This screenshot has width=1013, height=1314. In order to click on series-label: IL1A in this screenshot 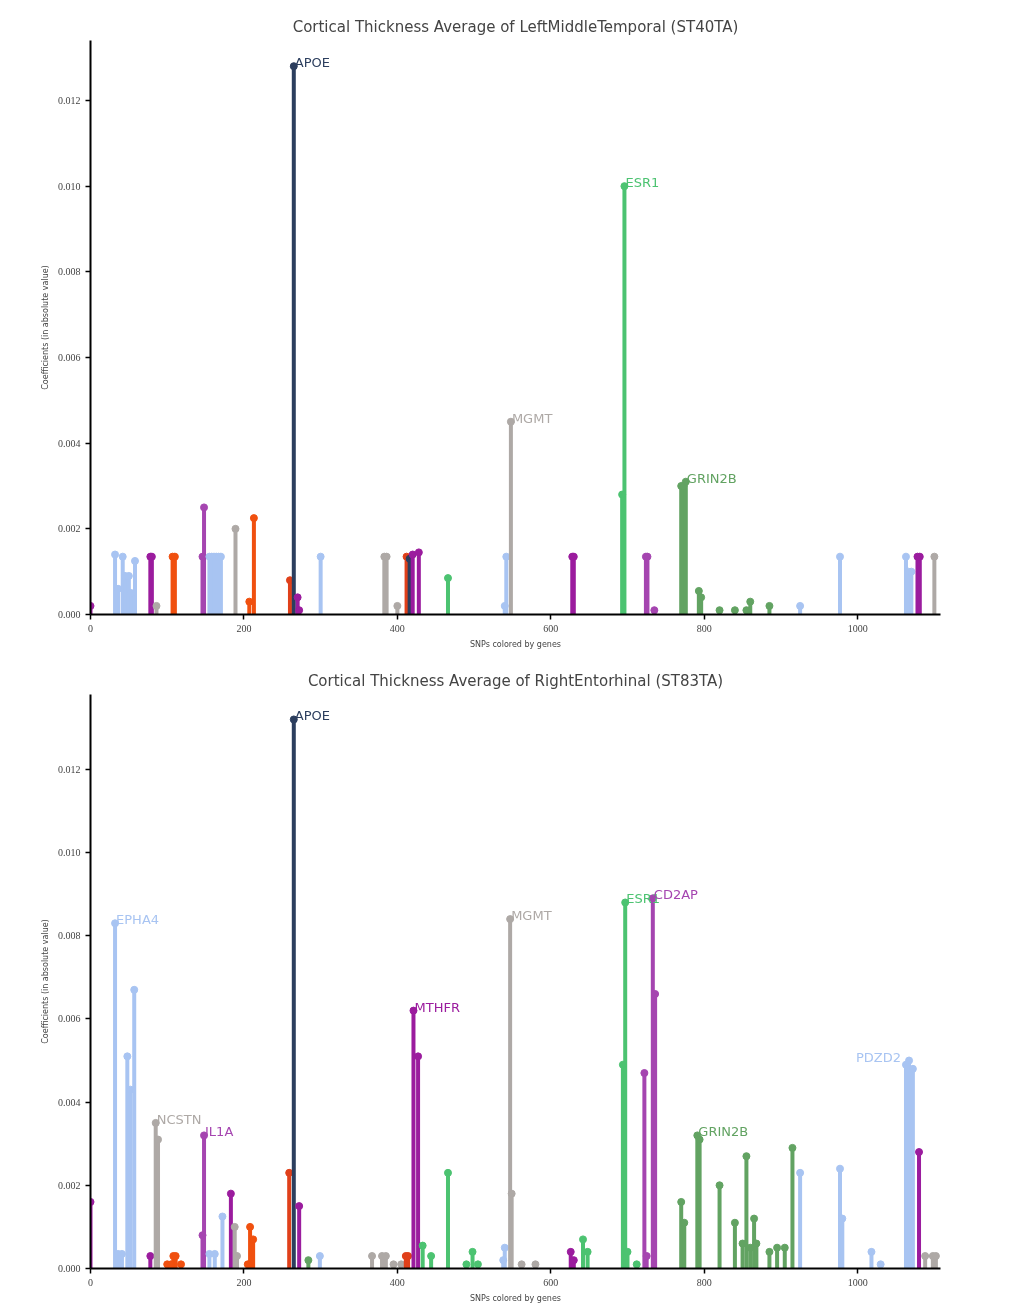, I will do `click(219, 1132)`.